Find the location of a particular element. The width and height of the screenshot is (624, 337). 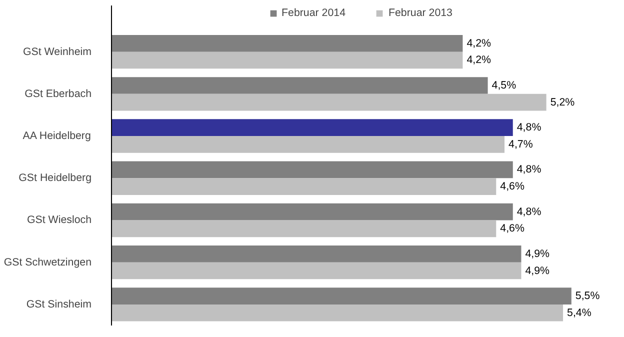

data-label: 5,2% is located at coordinates (563, 102).